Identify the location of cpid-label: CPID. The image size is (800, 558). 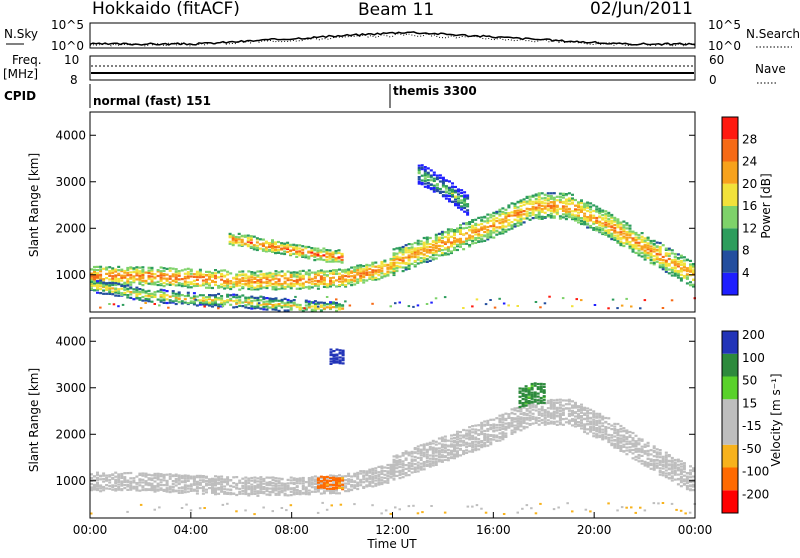
(20, 96).